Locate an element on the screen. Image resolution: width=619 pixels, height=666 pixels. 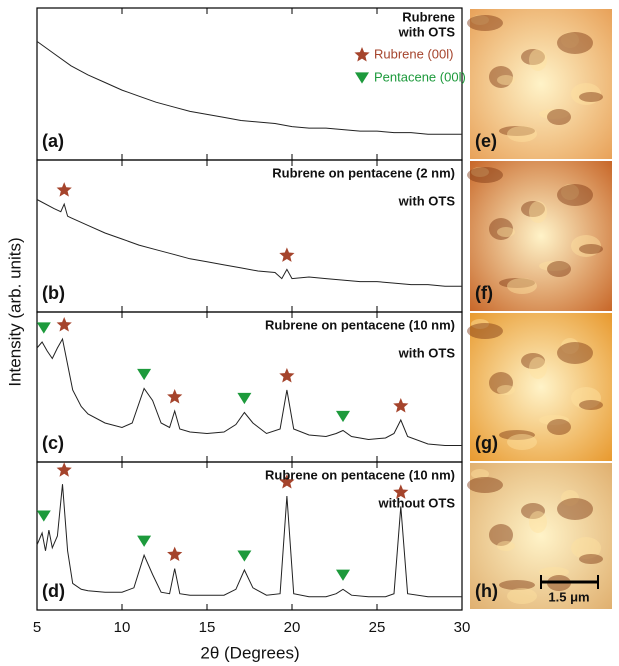
panel-label: (d) is located at coordinates (53, 591).